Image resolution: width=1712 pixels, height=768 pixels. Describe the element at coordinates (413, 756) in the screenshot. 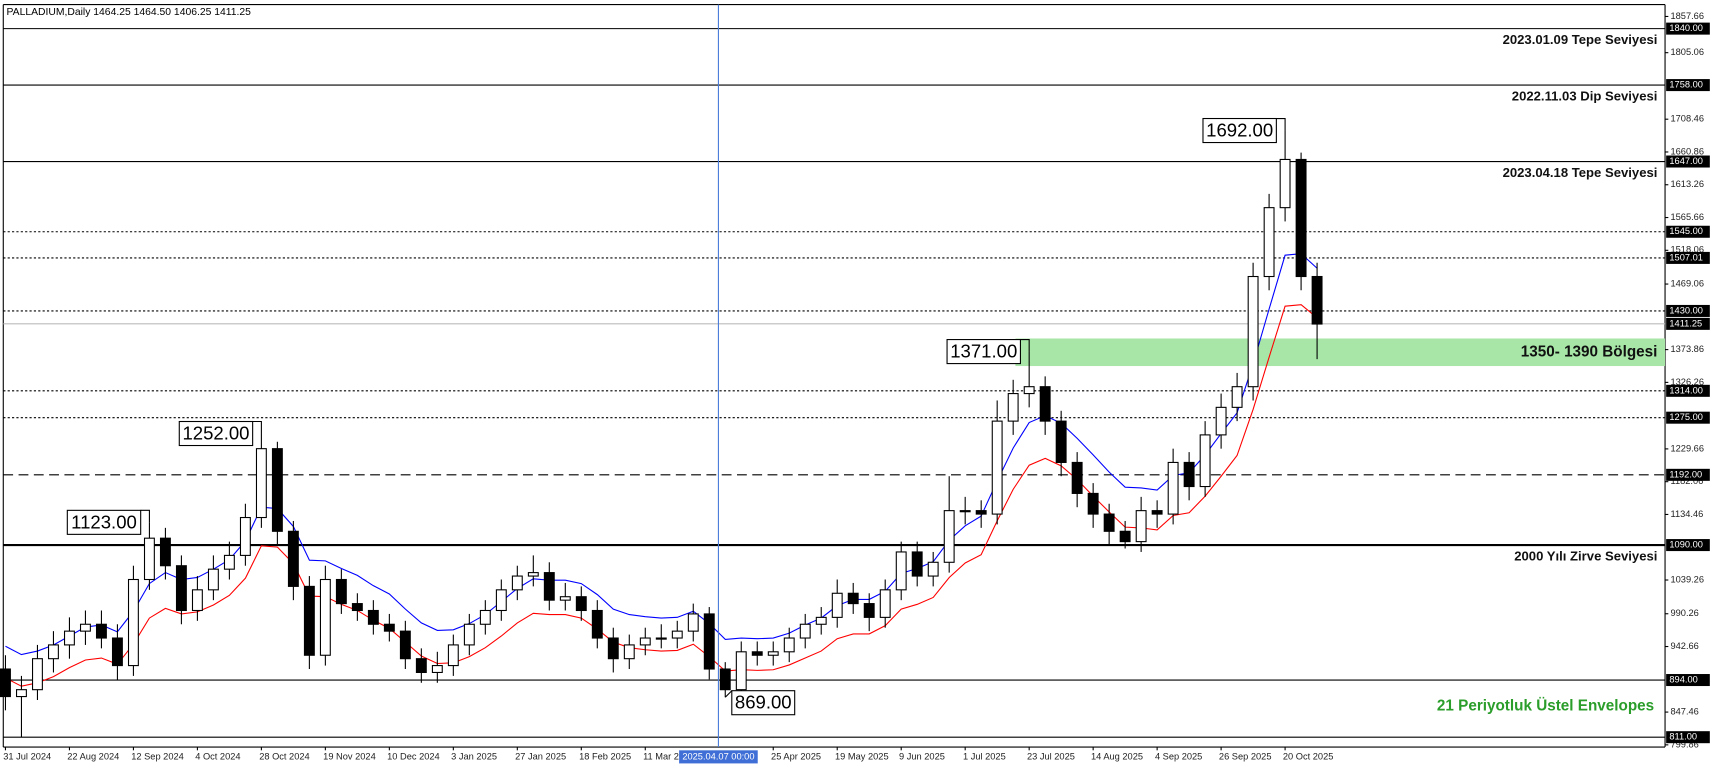

I see `x-tick-label: 10 Dec 2024` at that location.